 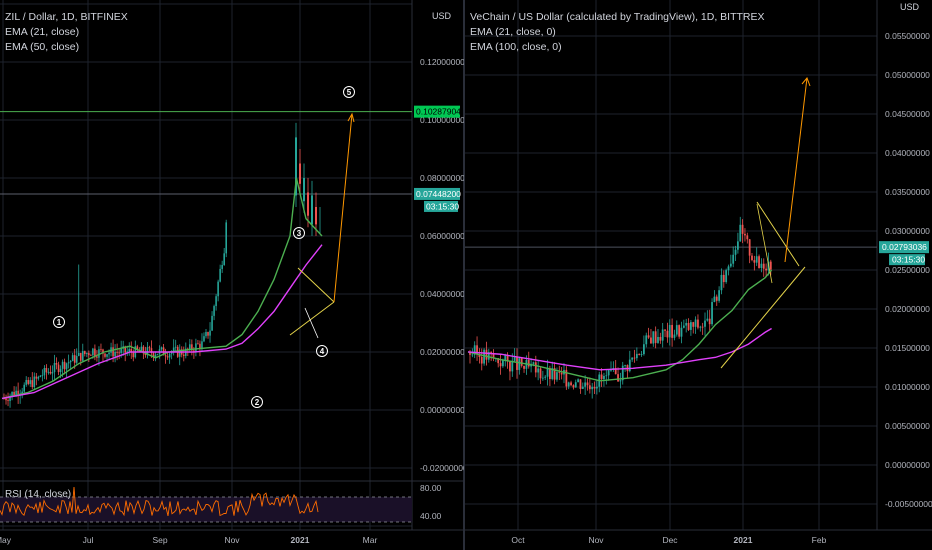 What do you see at coordinates (763, 317) in the screenshot?
I see `triangle-lower-line` at bounding box center [763, 317].